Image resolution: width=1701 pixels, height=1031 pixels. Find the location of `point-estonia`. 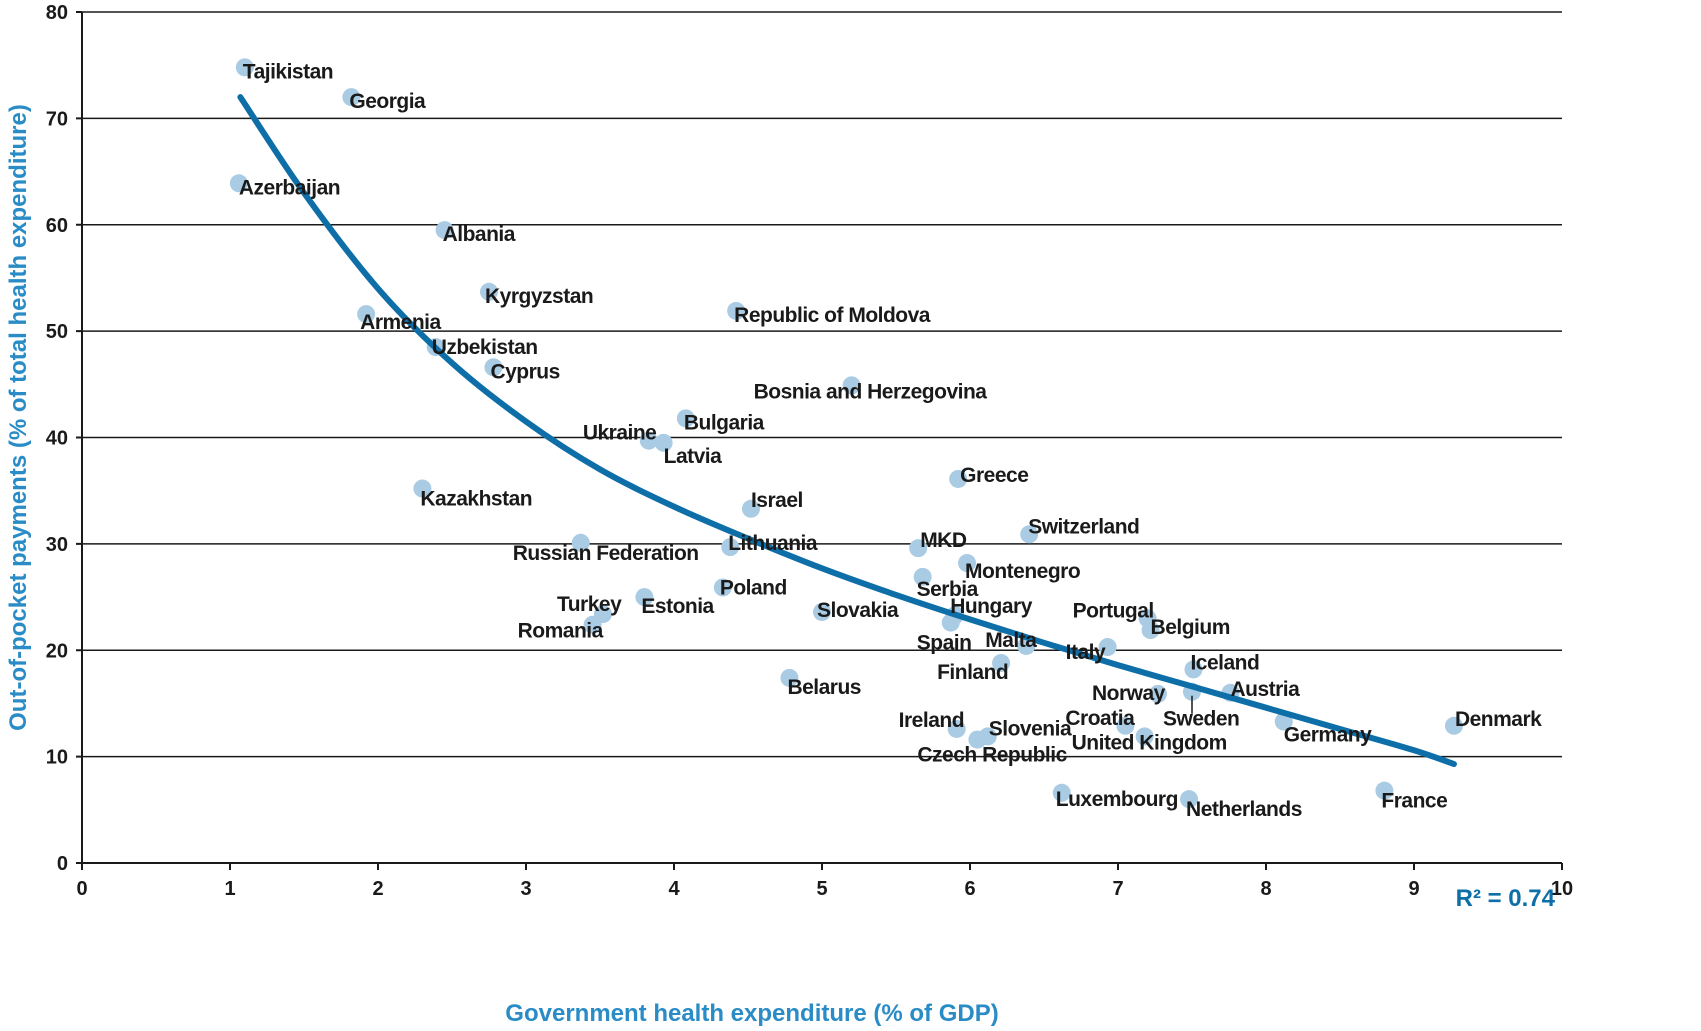

point-estonia is located at coordinates (644, 597).